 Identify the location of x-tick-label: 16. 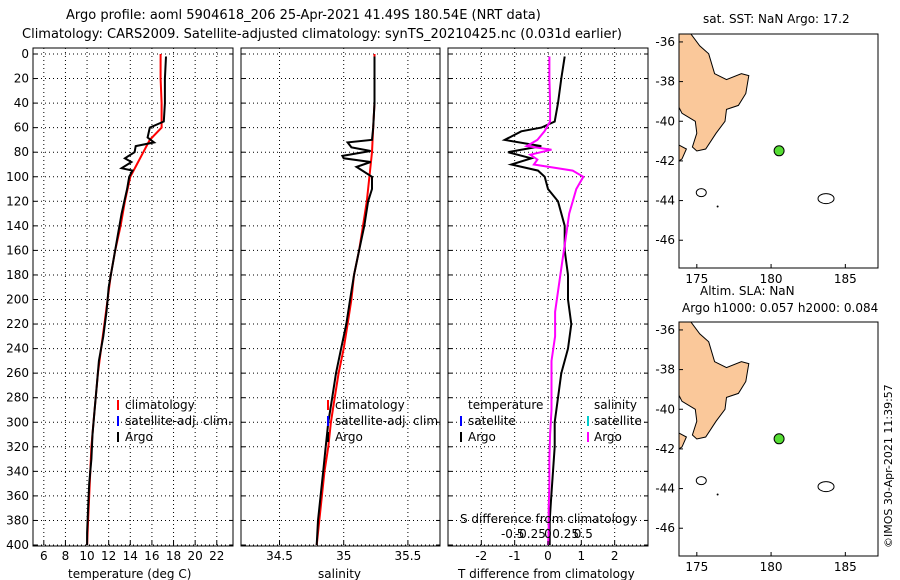
(151, 556).